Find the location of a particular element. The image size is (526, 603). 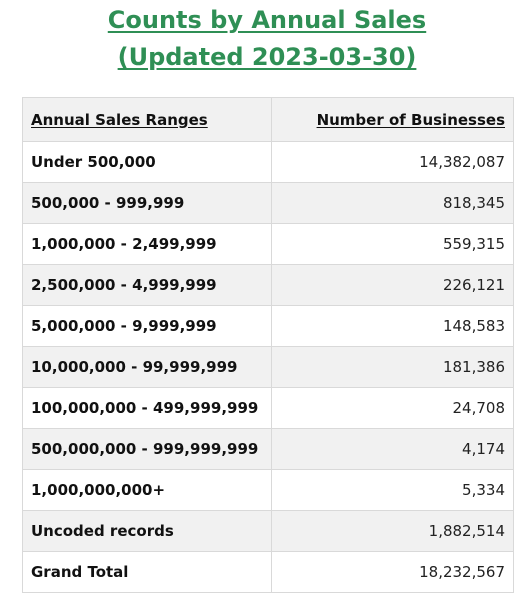

range-cell: Grand Total is located at coordinates (147, 572).